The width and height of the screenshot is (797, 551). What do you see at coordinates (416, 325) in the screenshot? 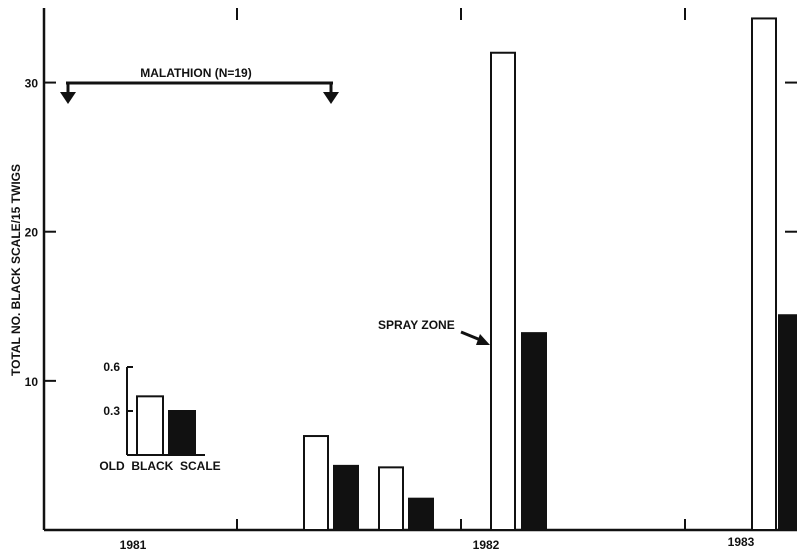
I see `spray-zone-label: SPRAY ZONE` at bounding box center [416, 325].